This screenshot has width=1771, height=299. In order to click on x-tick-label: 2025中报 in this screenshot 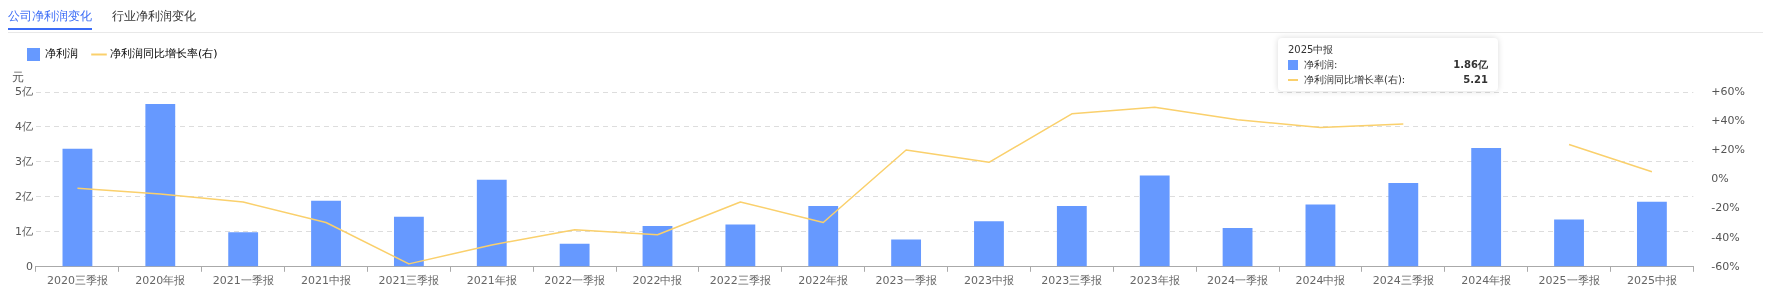, I will do `click(1651, 281)`.